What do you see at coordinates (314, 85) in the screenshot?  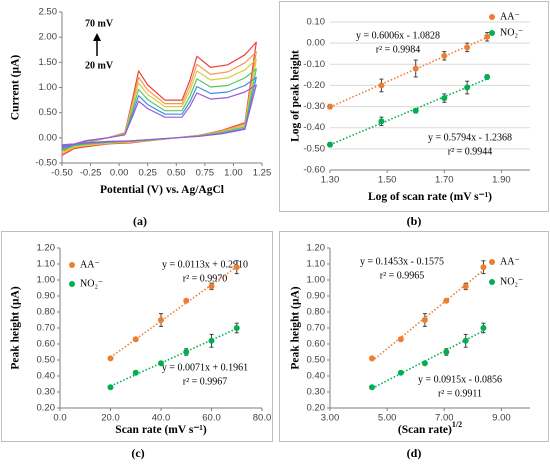 I see `y-tick-label: -0.20` at bounding box center [314, 85].